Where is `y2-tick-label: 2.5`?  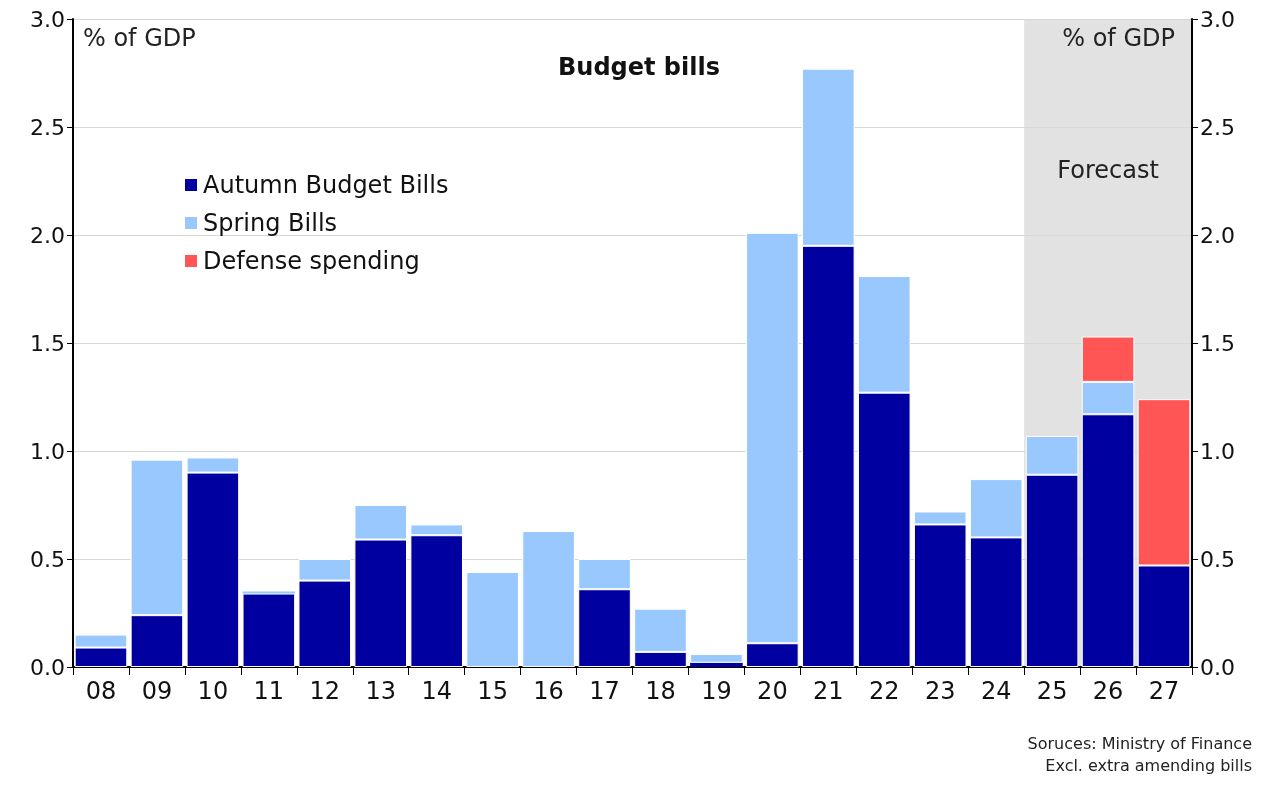 y2-tick-label: 2.5 is located at coordinates (1217, 127).